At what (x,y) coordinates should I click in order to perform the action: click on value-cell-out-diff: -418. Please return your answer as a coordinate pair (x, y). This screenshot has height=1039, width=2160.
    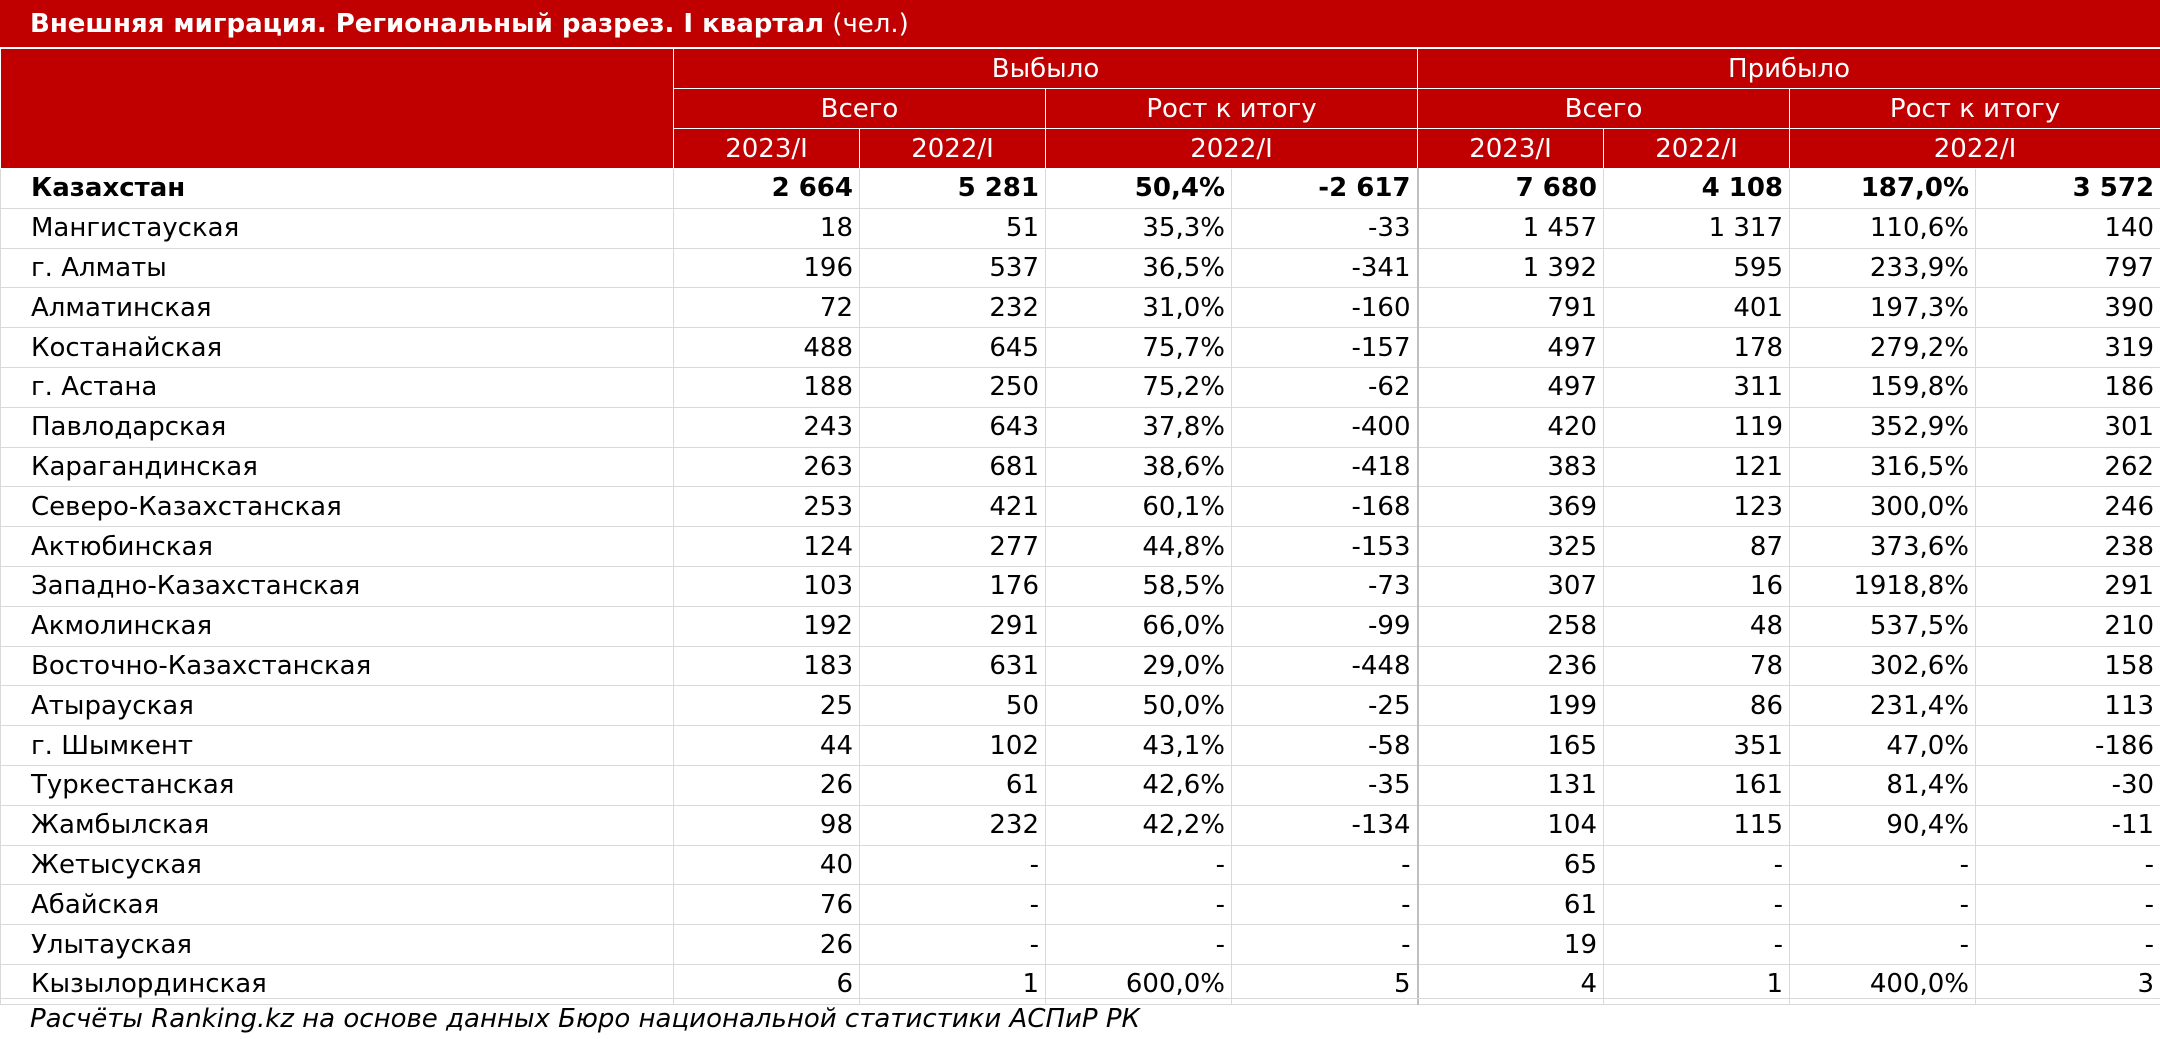
    Looking at the image, I should click on (1325, 467).